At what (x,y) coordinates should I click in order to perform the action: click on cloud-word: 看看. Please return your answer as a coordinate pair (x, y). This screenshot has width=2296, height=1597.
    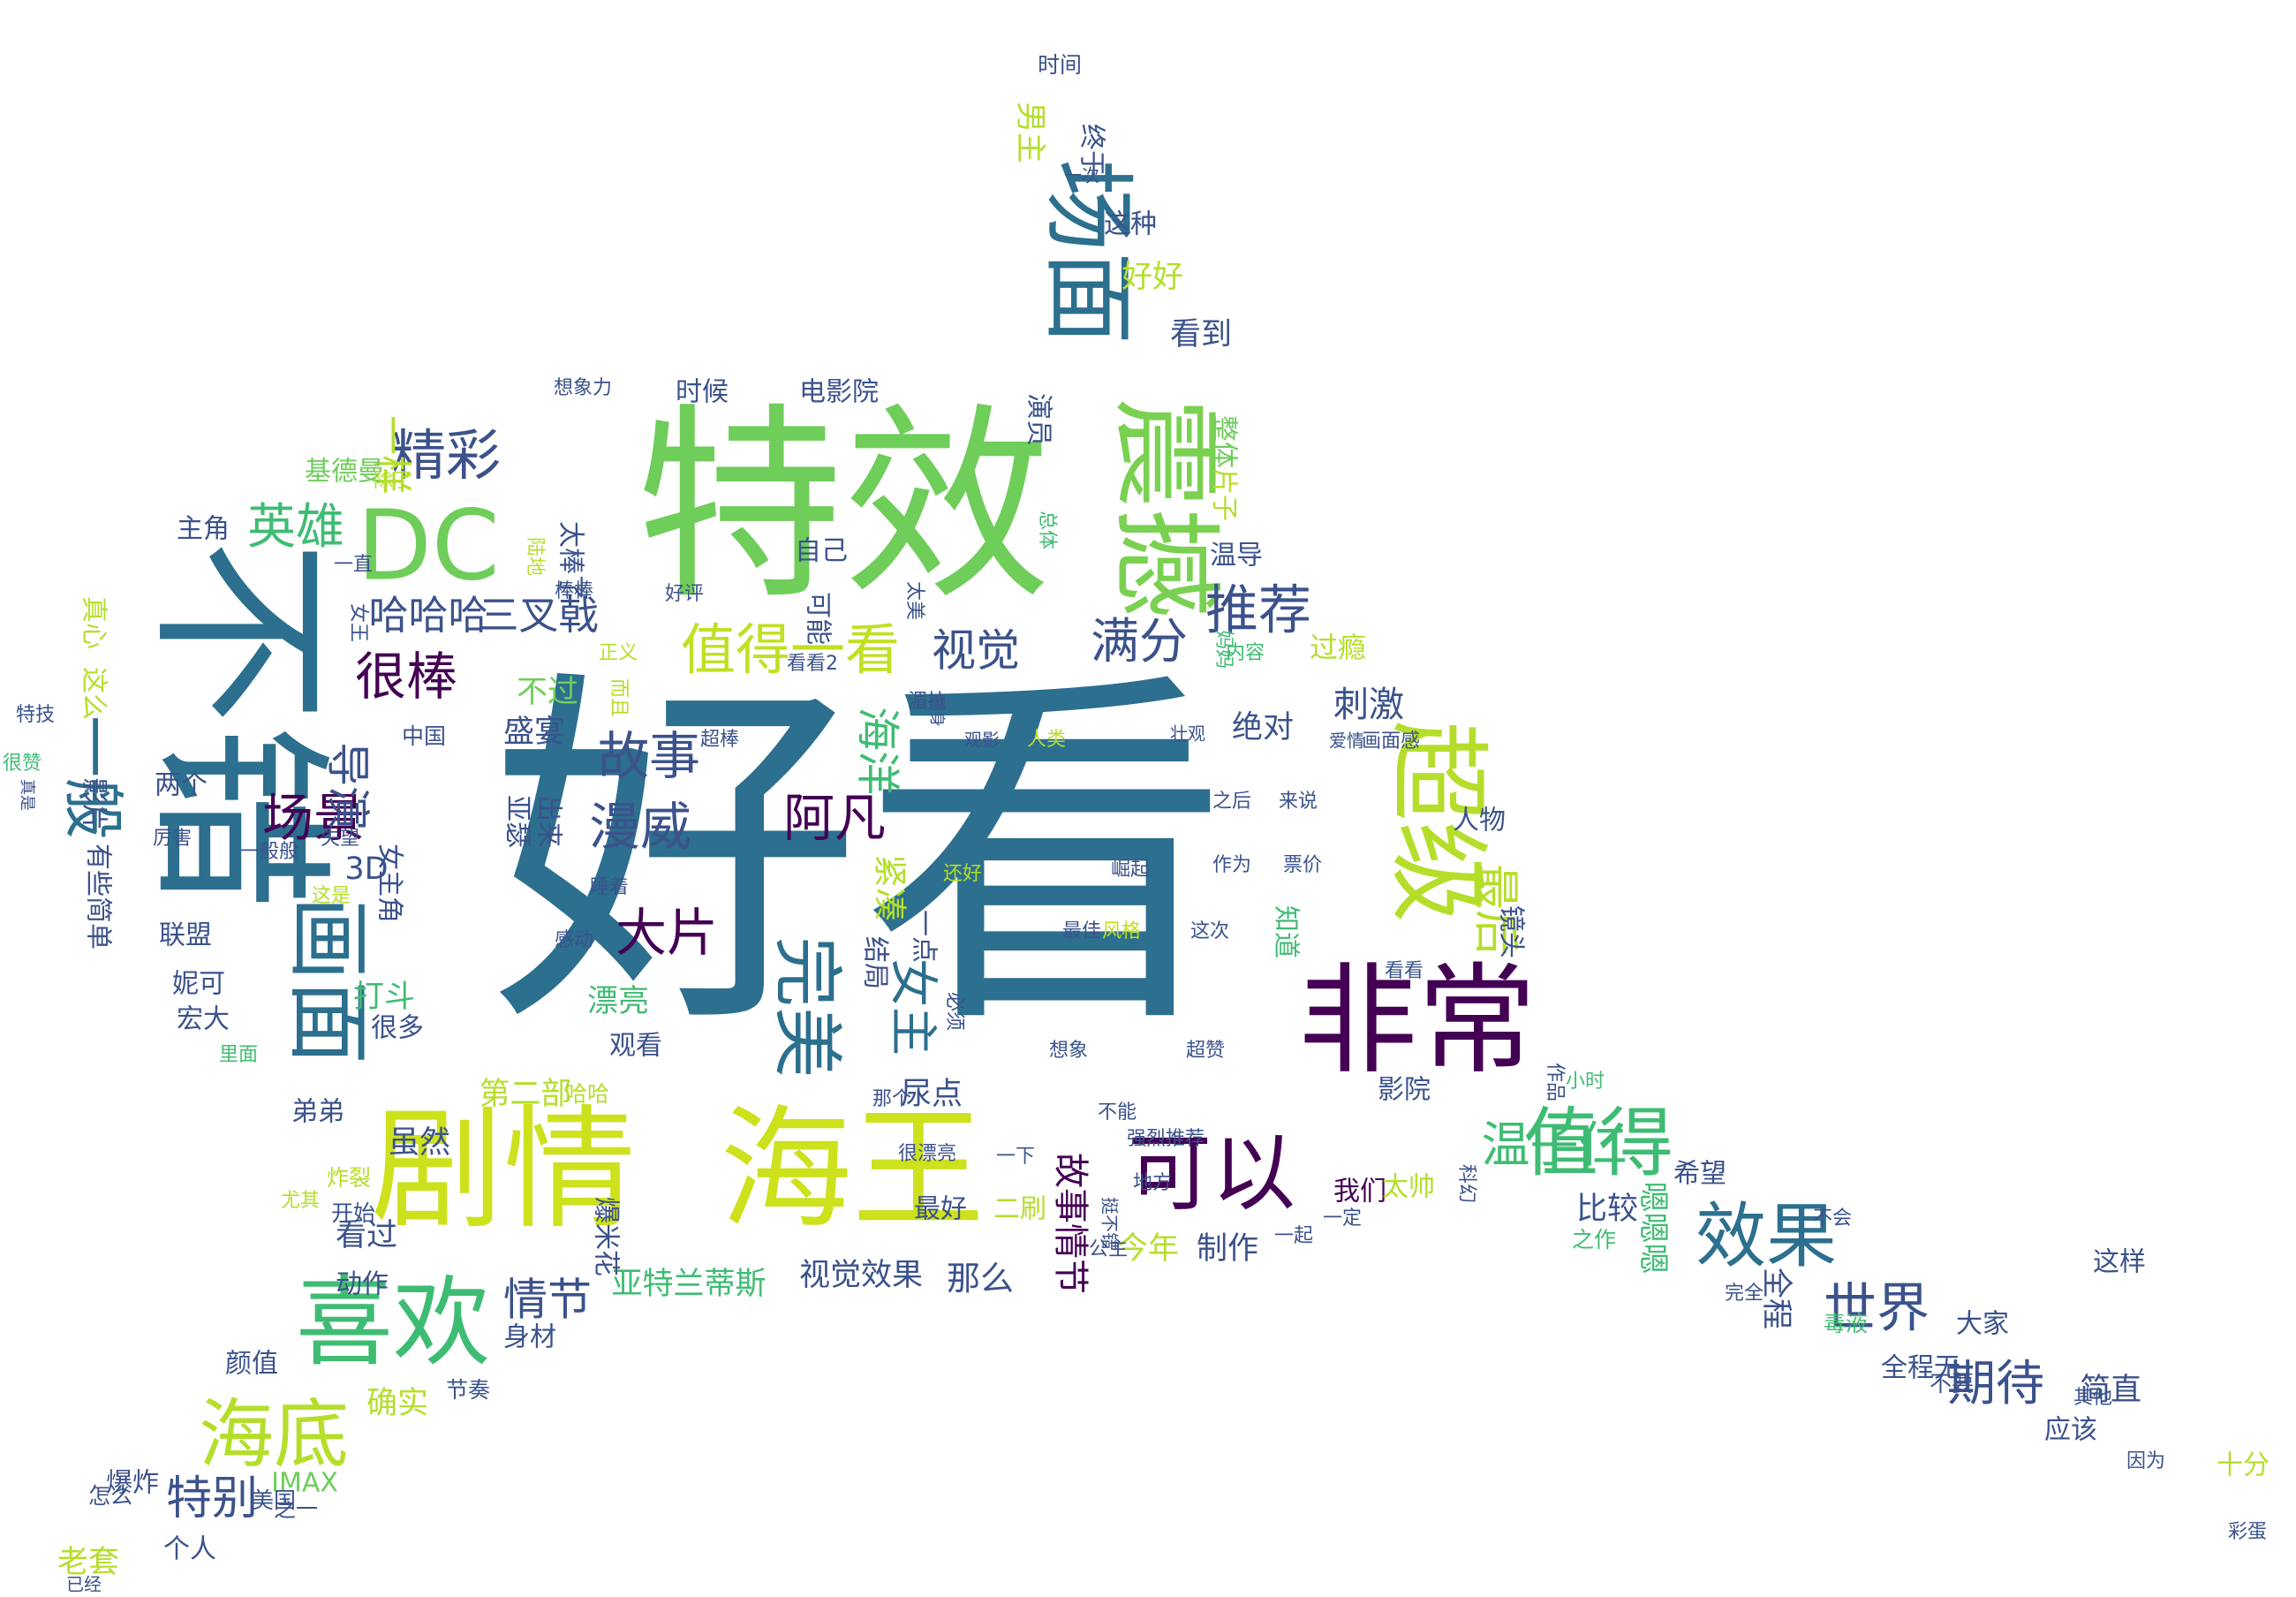
    Looking at the image, I should click on (1404, 971).